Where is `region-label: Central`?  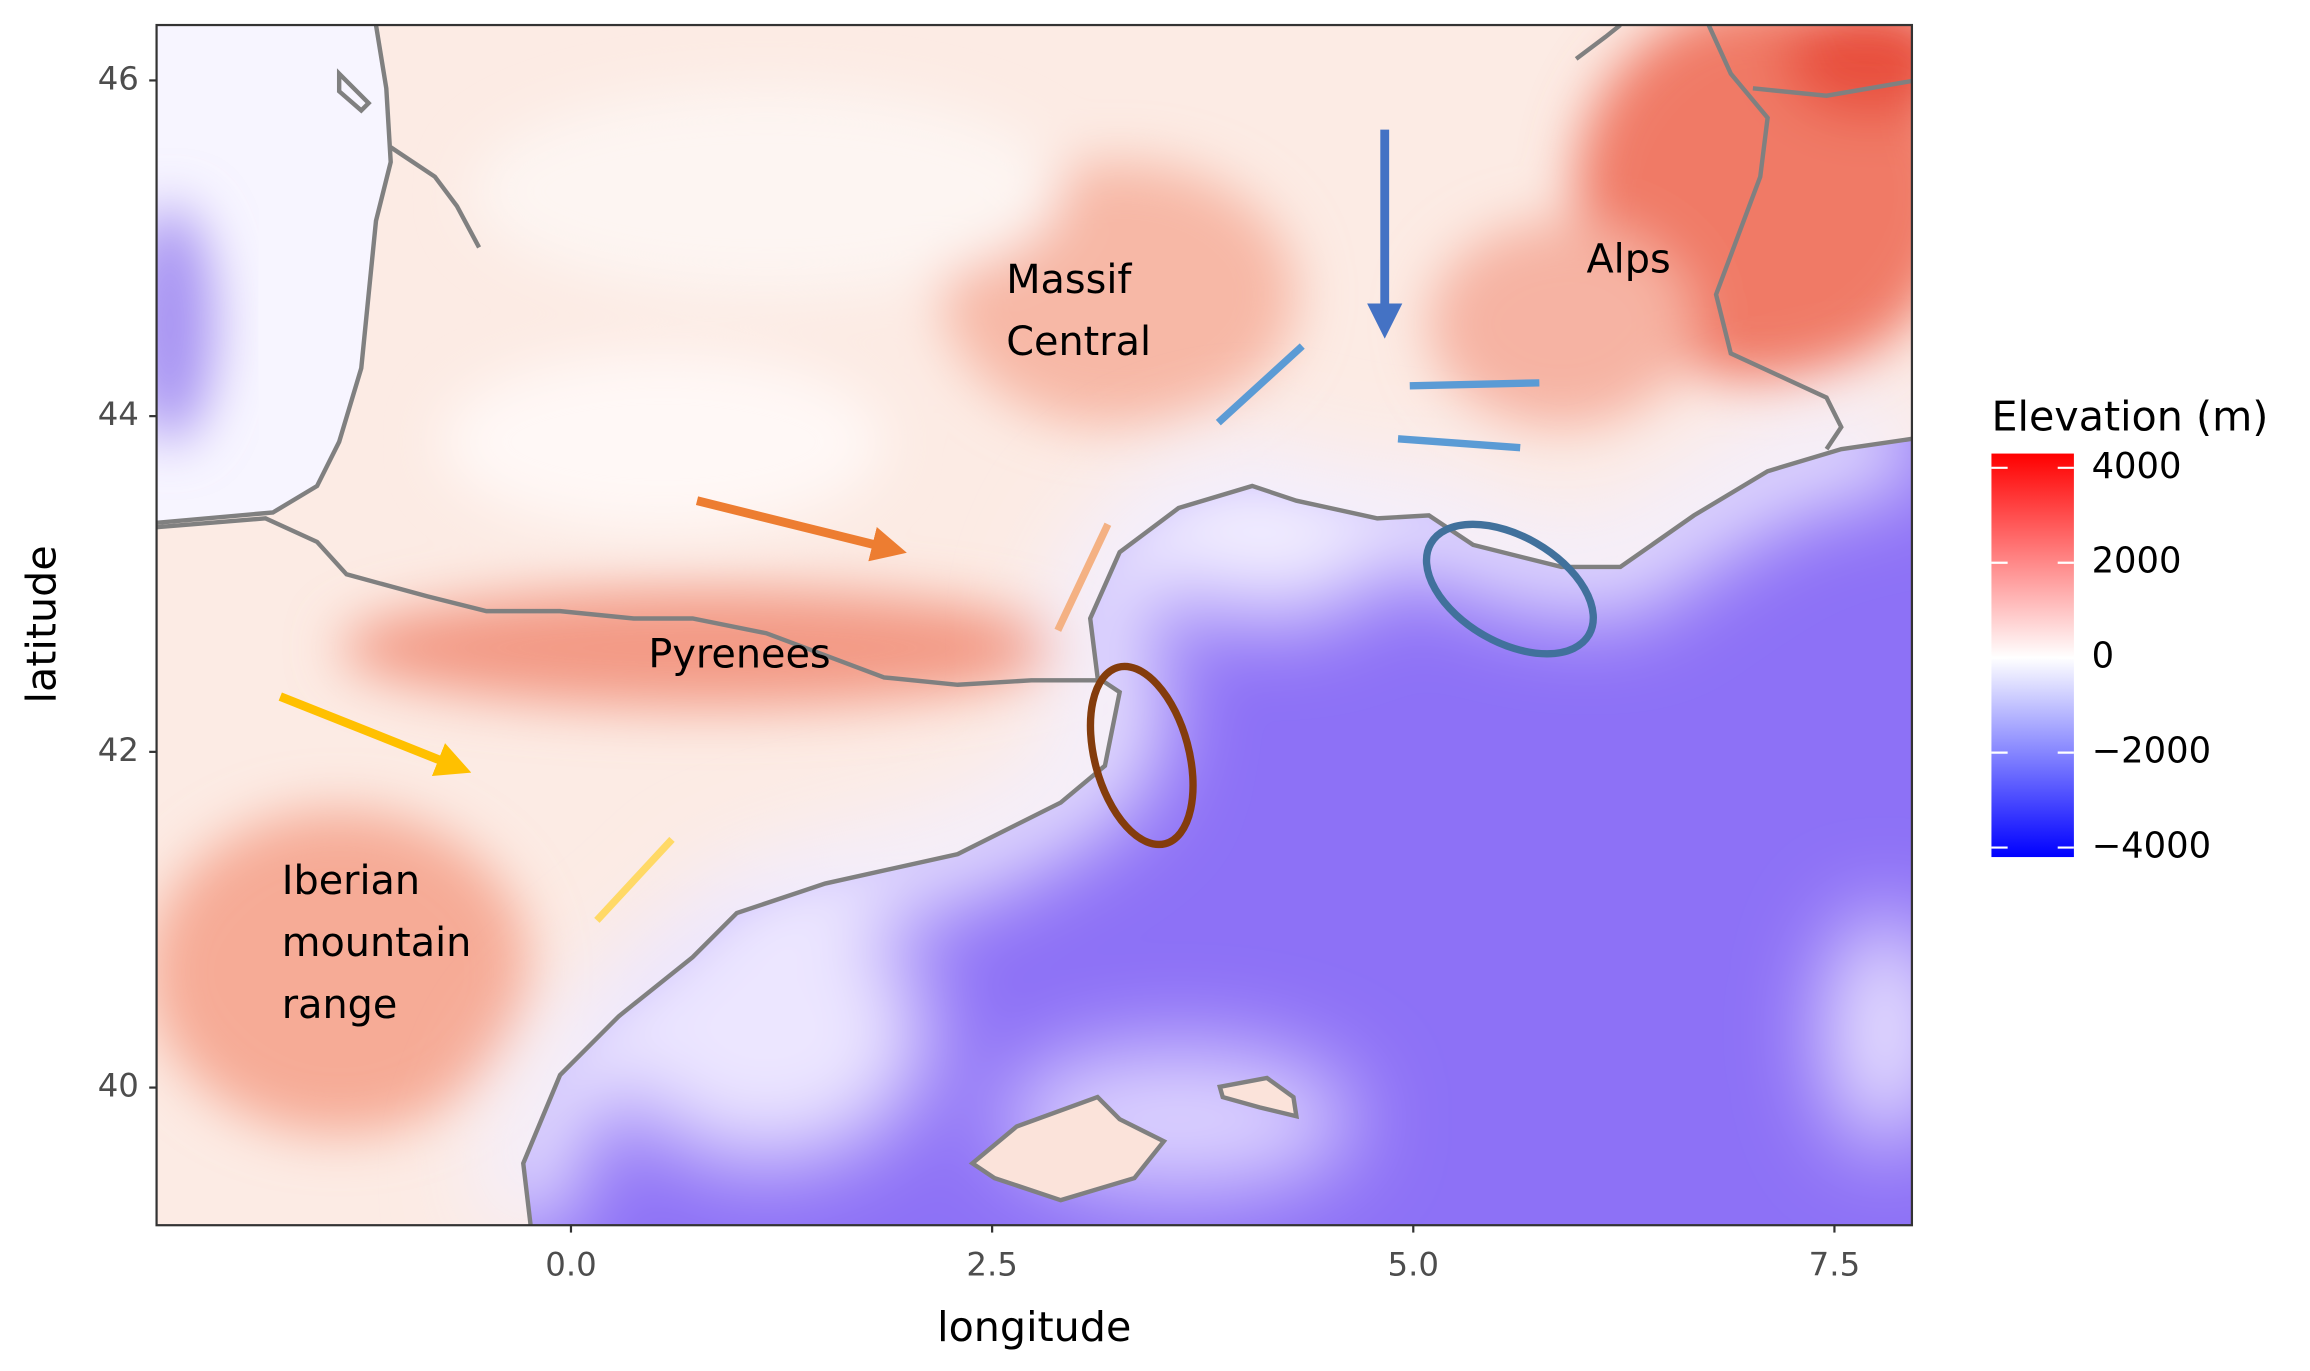
region-label: Central is located at coordinates (1078, 342).